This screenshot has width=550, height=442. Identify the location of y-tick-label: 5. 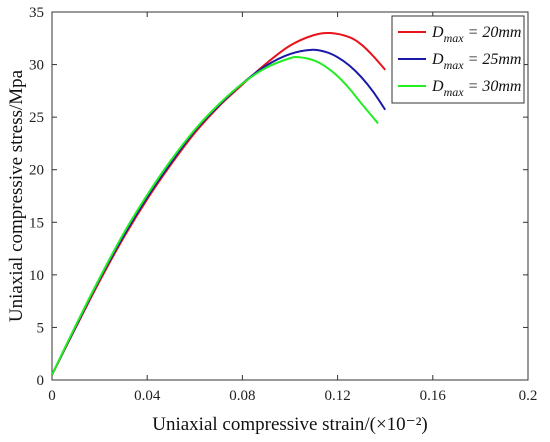
(41, 328).